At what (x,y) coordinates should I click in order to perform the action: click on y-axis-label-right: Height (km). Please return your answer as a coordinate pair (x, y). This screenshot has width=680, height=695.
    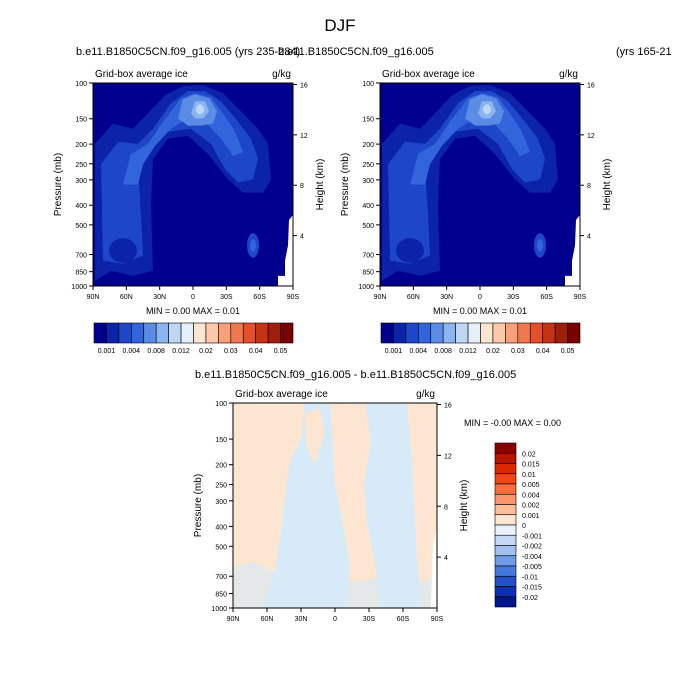
    Looking at the image, I should click on (607, 185).